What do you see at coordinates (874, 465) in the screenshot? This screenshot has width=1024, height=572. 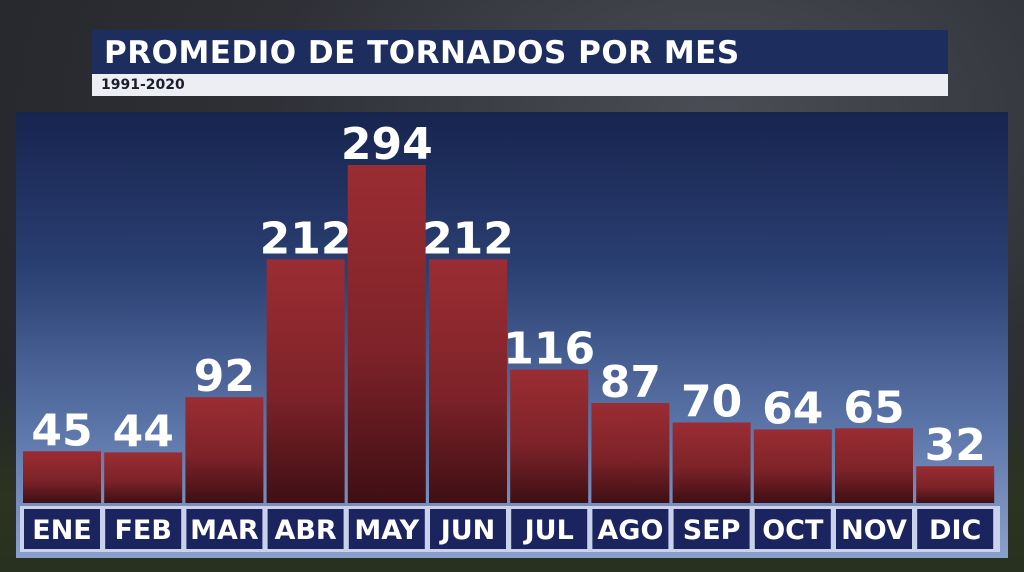 I see `bar-nov` at bounding box center [874, 465].